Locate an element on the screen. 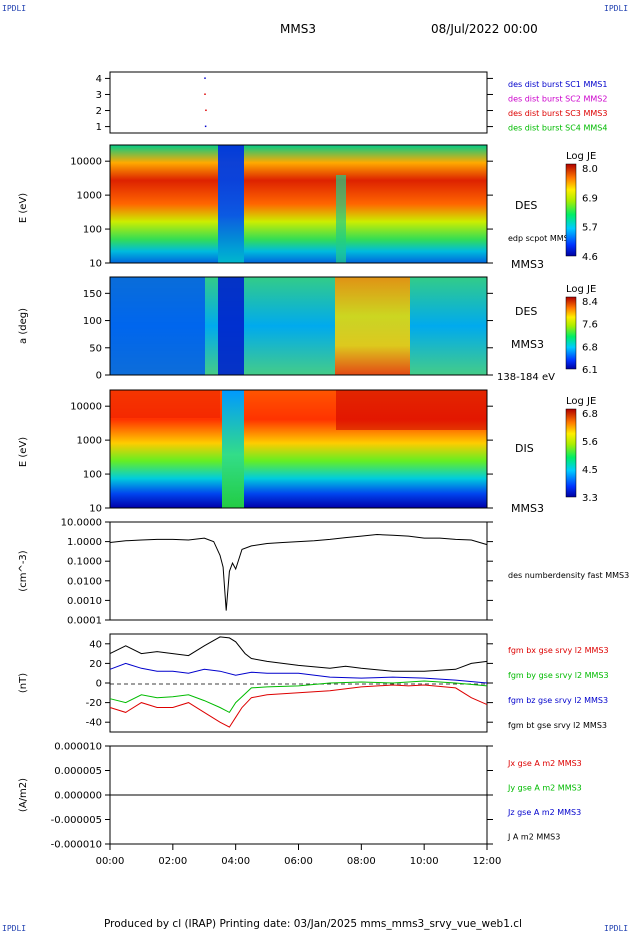 Image resolution: width=630 pixels, height=934 pixels. burst-tick-label: 3 is located at coordinates (99, 95).